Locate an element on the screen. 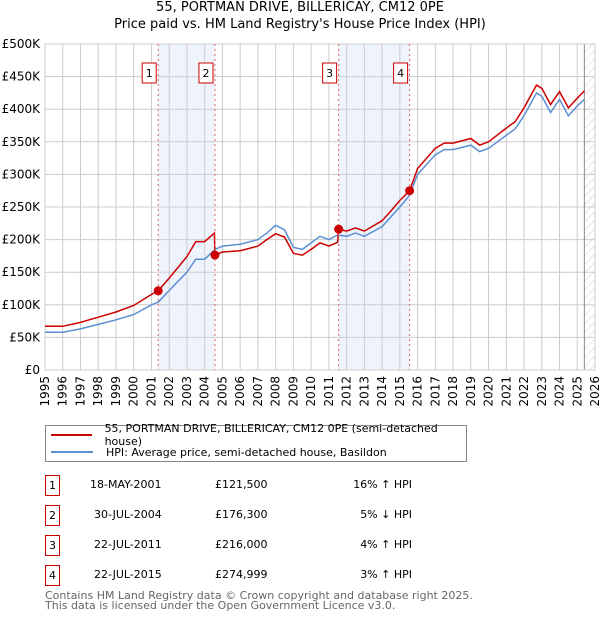 The width and height of the screenshot is (600, 620). x-tick-label: 2007 is located at coordinates (258, 391).